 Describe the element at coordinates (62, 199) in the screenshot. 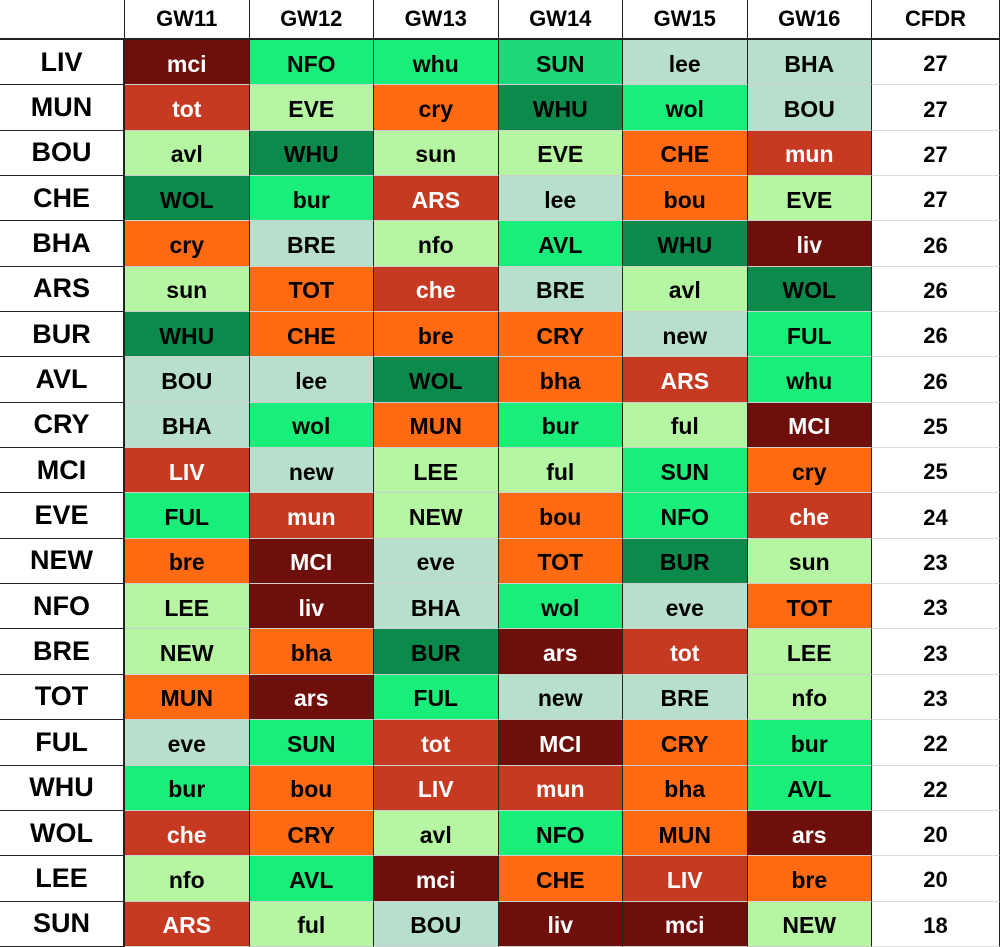

I see `team-label: CHE` at that location.